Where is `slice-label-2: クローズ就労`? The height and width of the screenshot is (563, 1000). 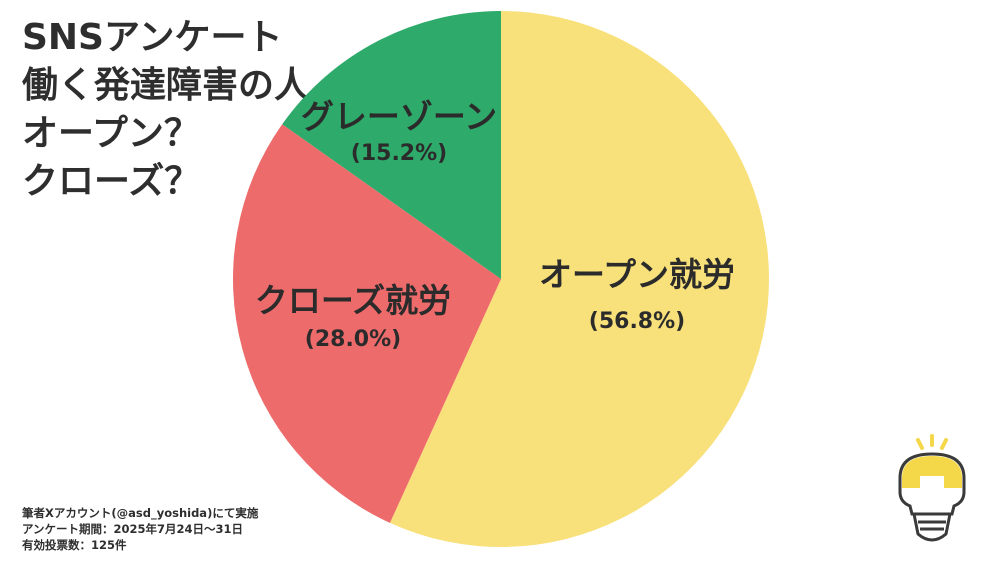 slice-label-2: クローズ就労 is located at coordinates (353, 300).